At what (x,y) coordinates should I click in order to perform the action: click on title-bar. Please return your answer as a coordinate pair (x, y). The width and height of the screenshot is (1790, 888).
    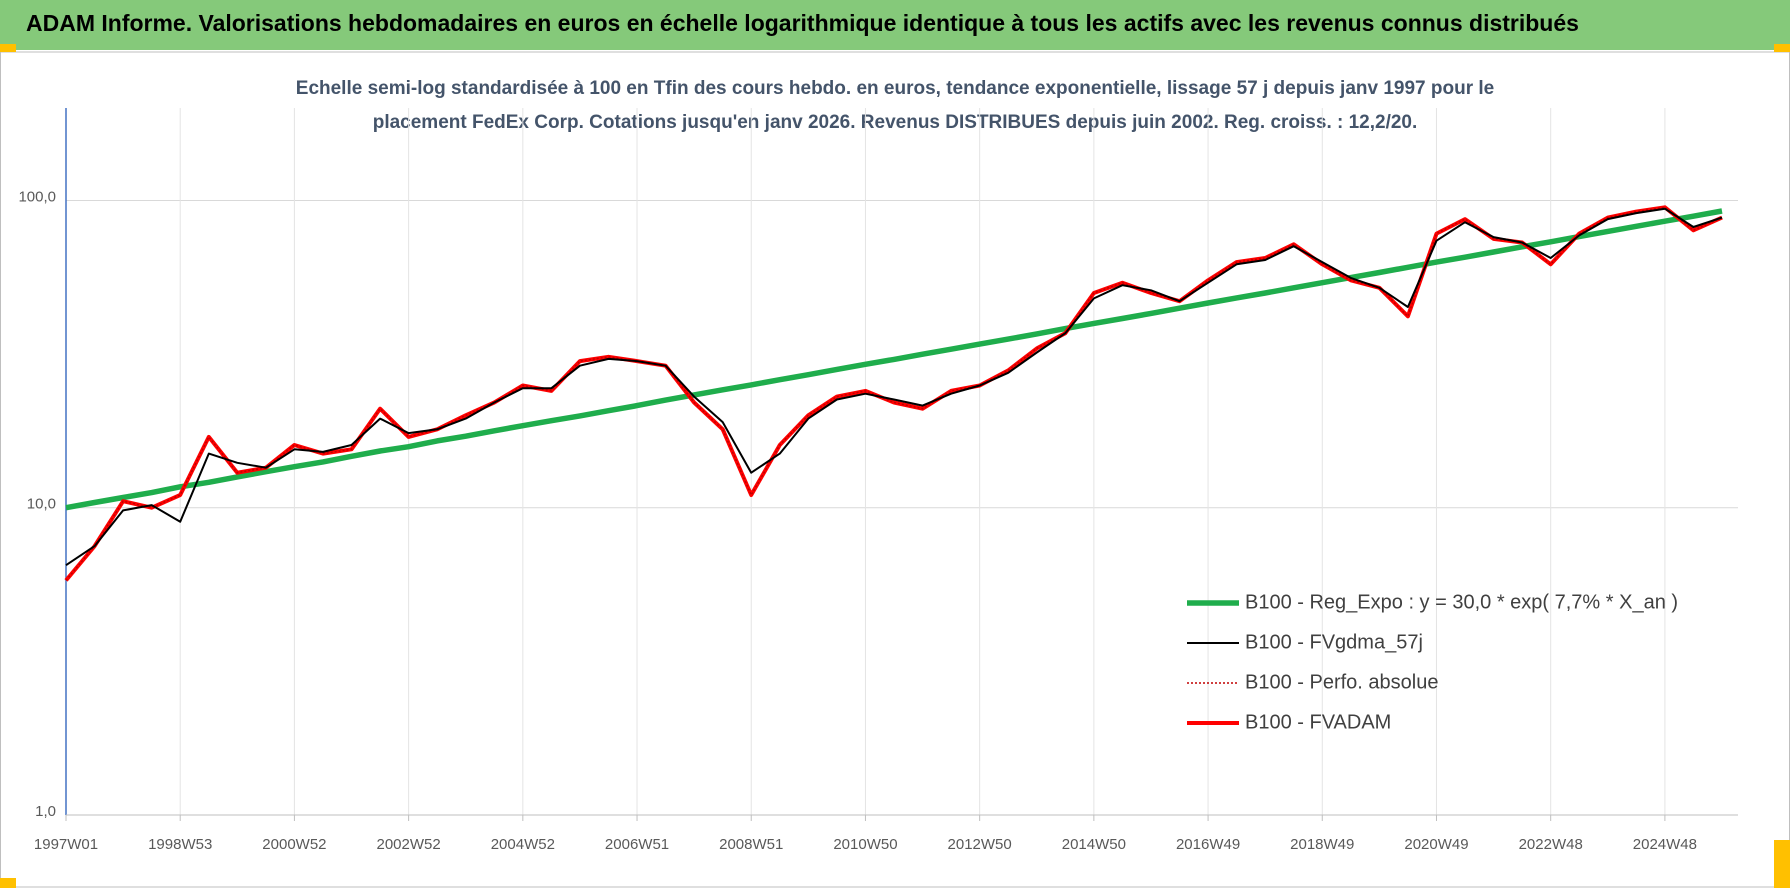
    Looking at the image, I should click on (895, 25).